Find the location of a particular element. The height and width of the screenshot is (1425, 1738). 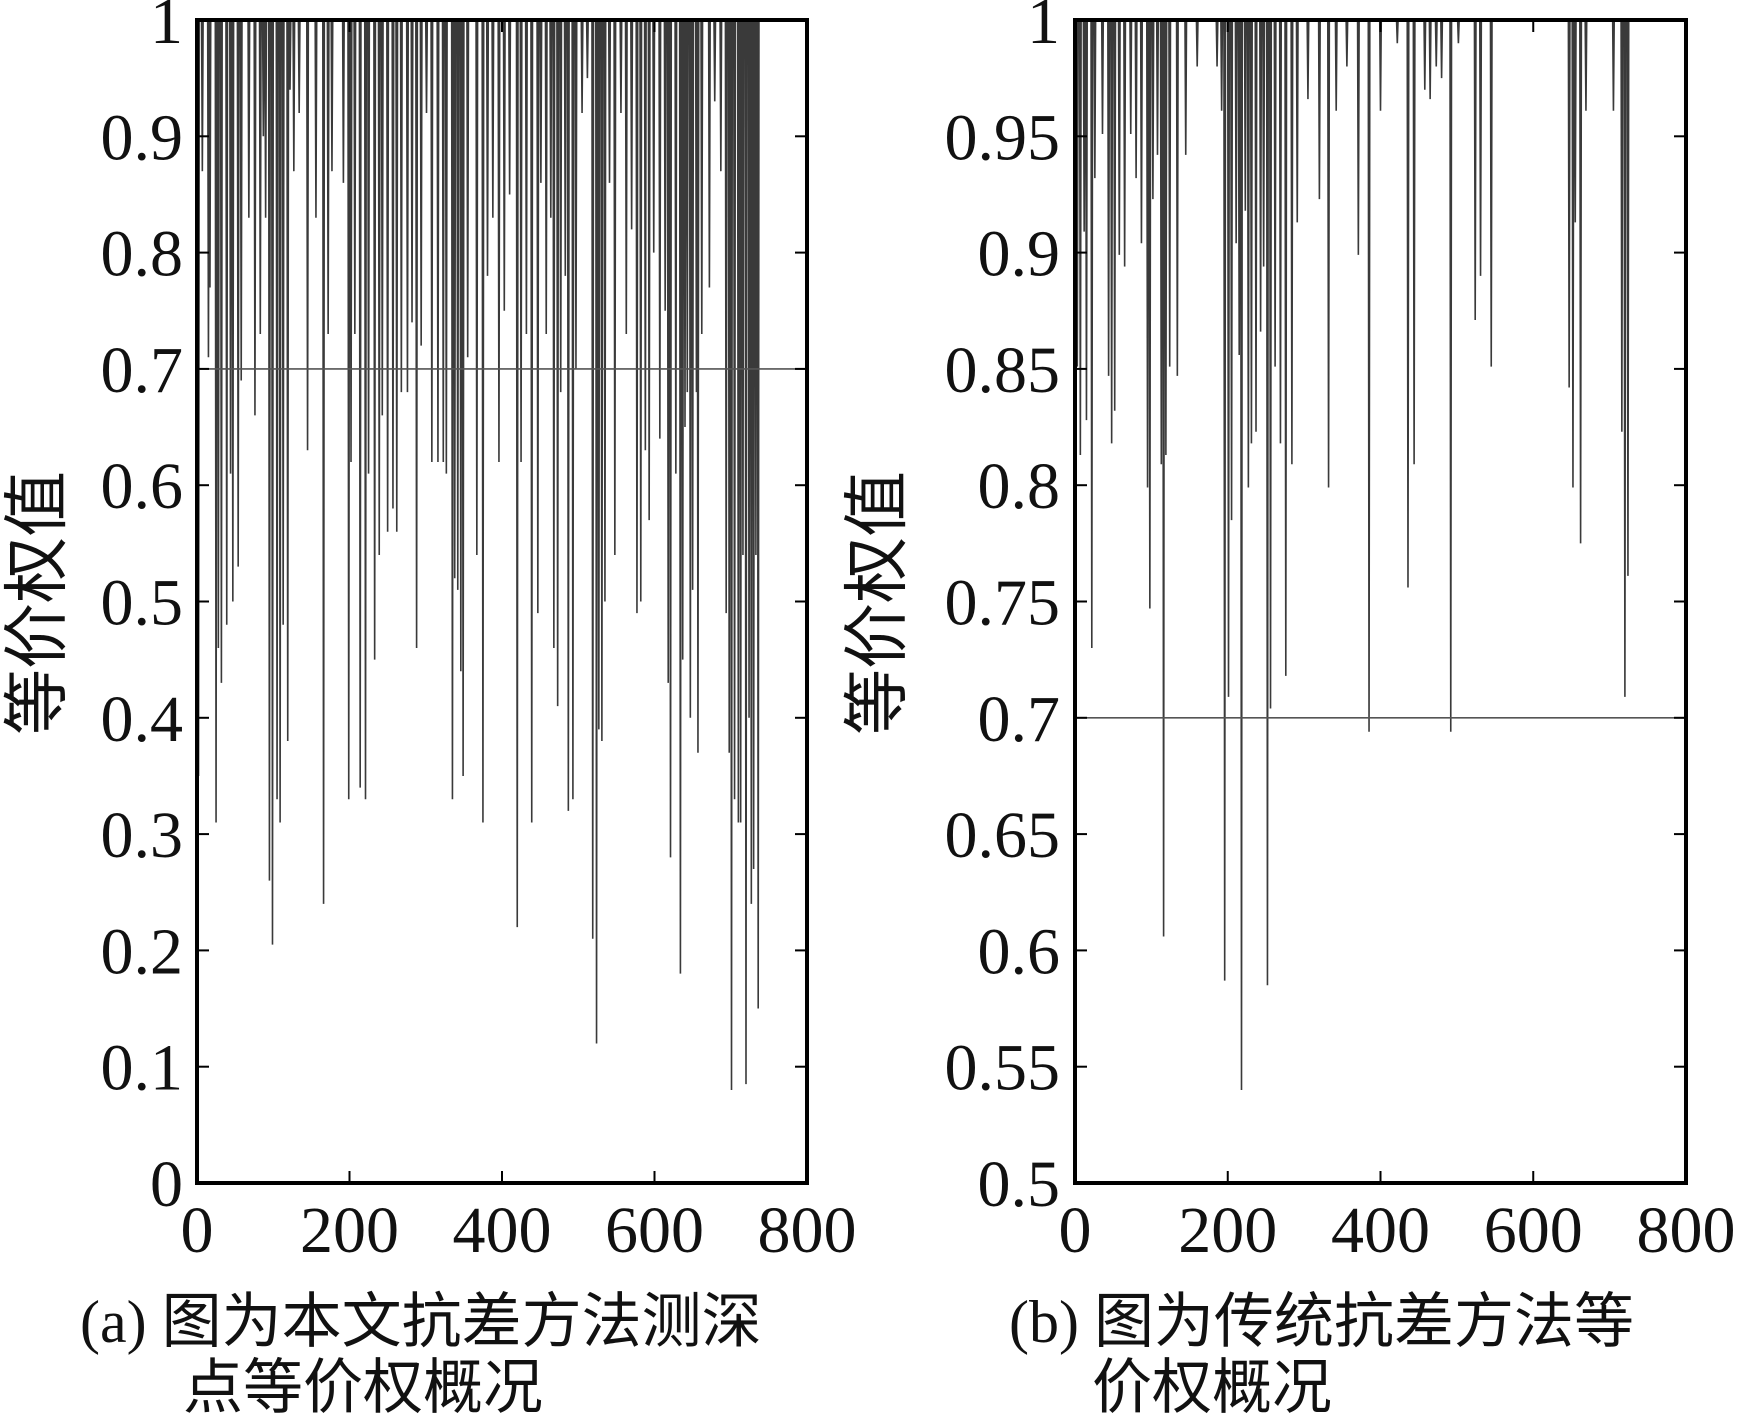

y-tick-label: 0.2 is located at coordinates (142, 951).